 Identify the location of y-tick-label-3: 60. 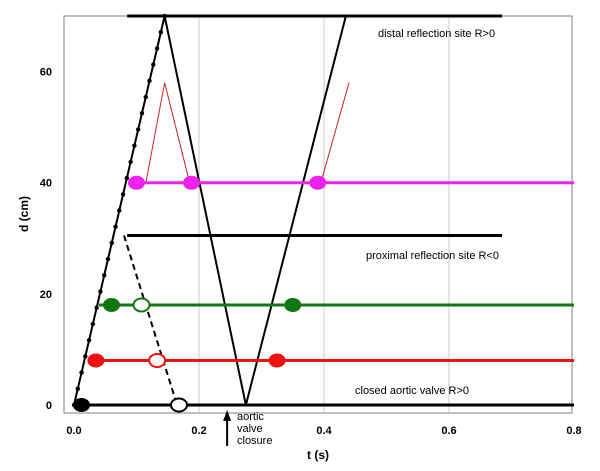
(46, 73).